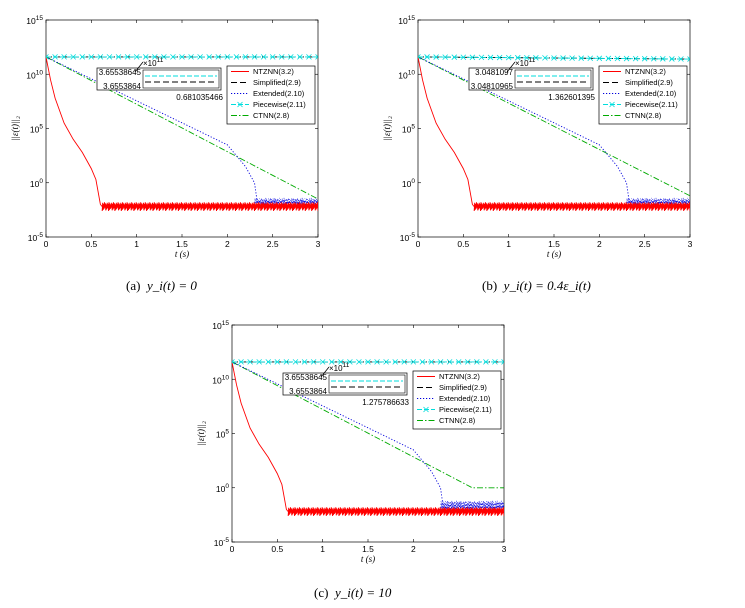 This screenshot has width=745, height=608. What do you see at coordinates (133, 285) in the screenshot?
I see `caption-a-prefix: (a)` at bounding box center [133, 285].